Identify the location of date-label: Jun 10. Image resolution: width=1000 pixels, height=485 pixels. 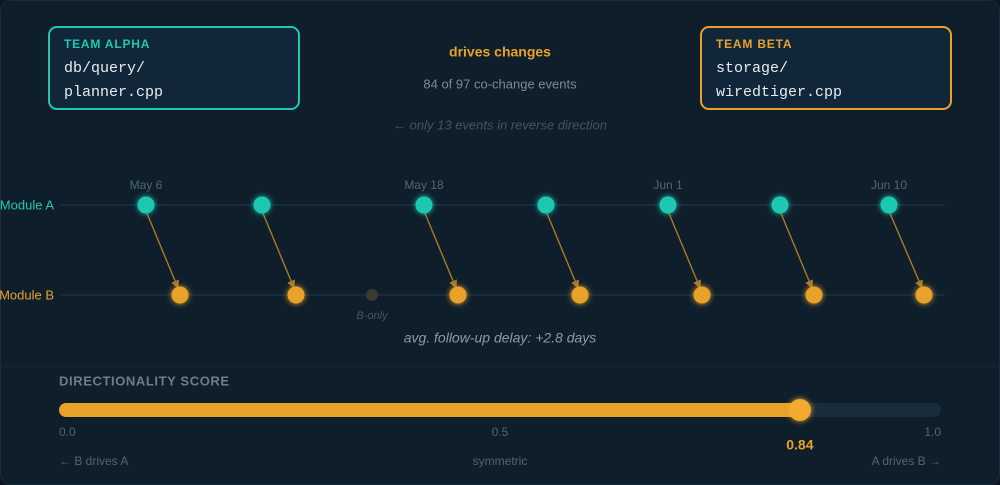
(889, 185).